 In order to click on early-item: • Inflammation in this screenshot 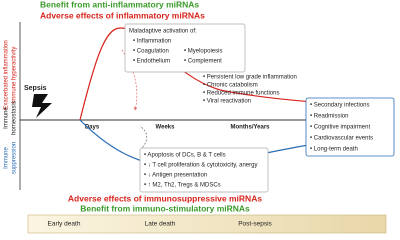, I will do `click(152, 42)`.